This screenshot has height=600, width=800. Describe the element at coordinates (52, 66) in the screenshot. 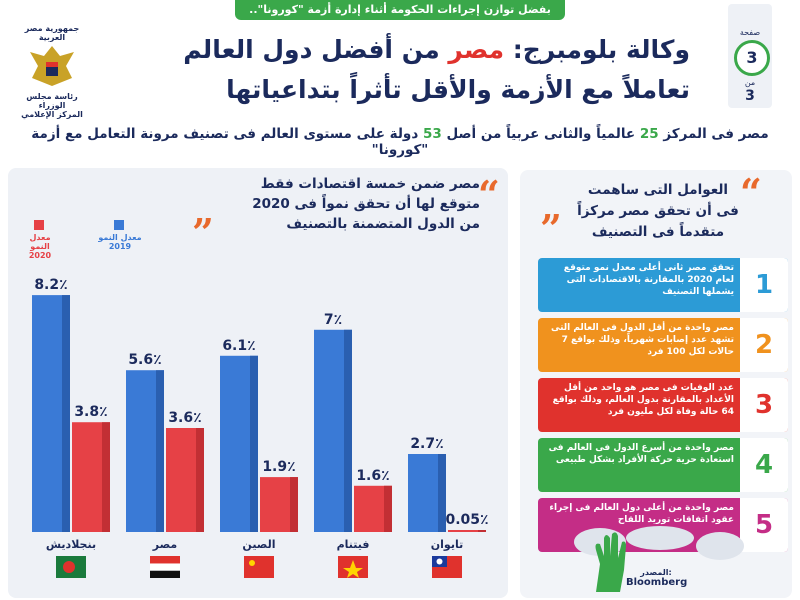

I see `eagle-icon` at that location.